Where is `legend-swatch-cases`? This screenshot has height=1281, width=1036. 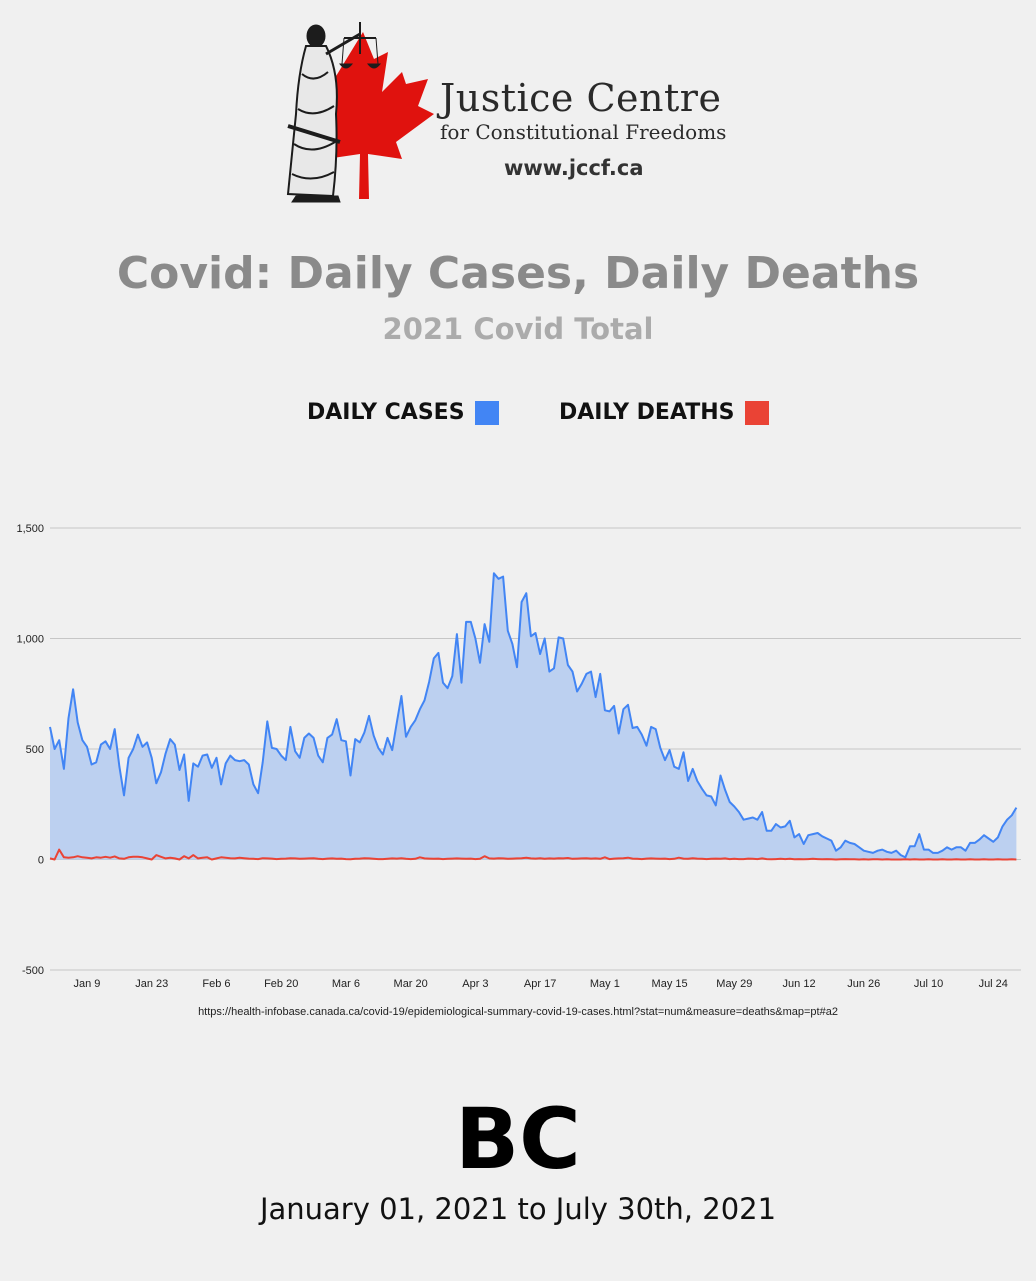
legend-swatch-cases is located at coordinates (486, 412).